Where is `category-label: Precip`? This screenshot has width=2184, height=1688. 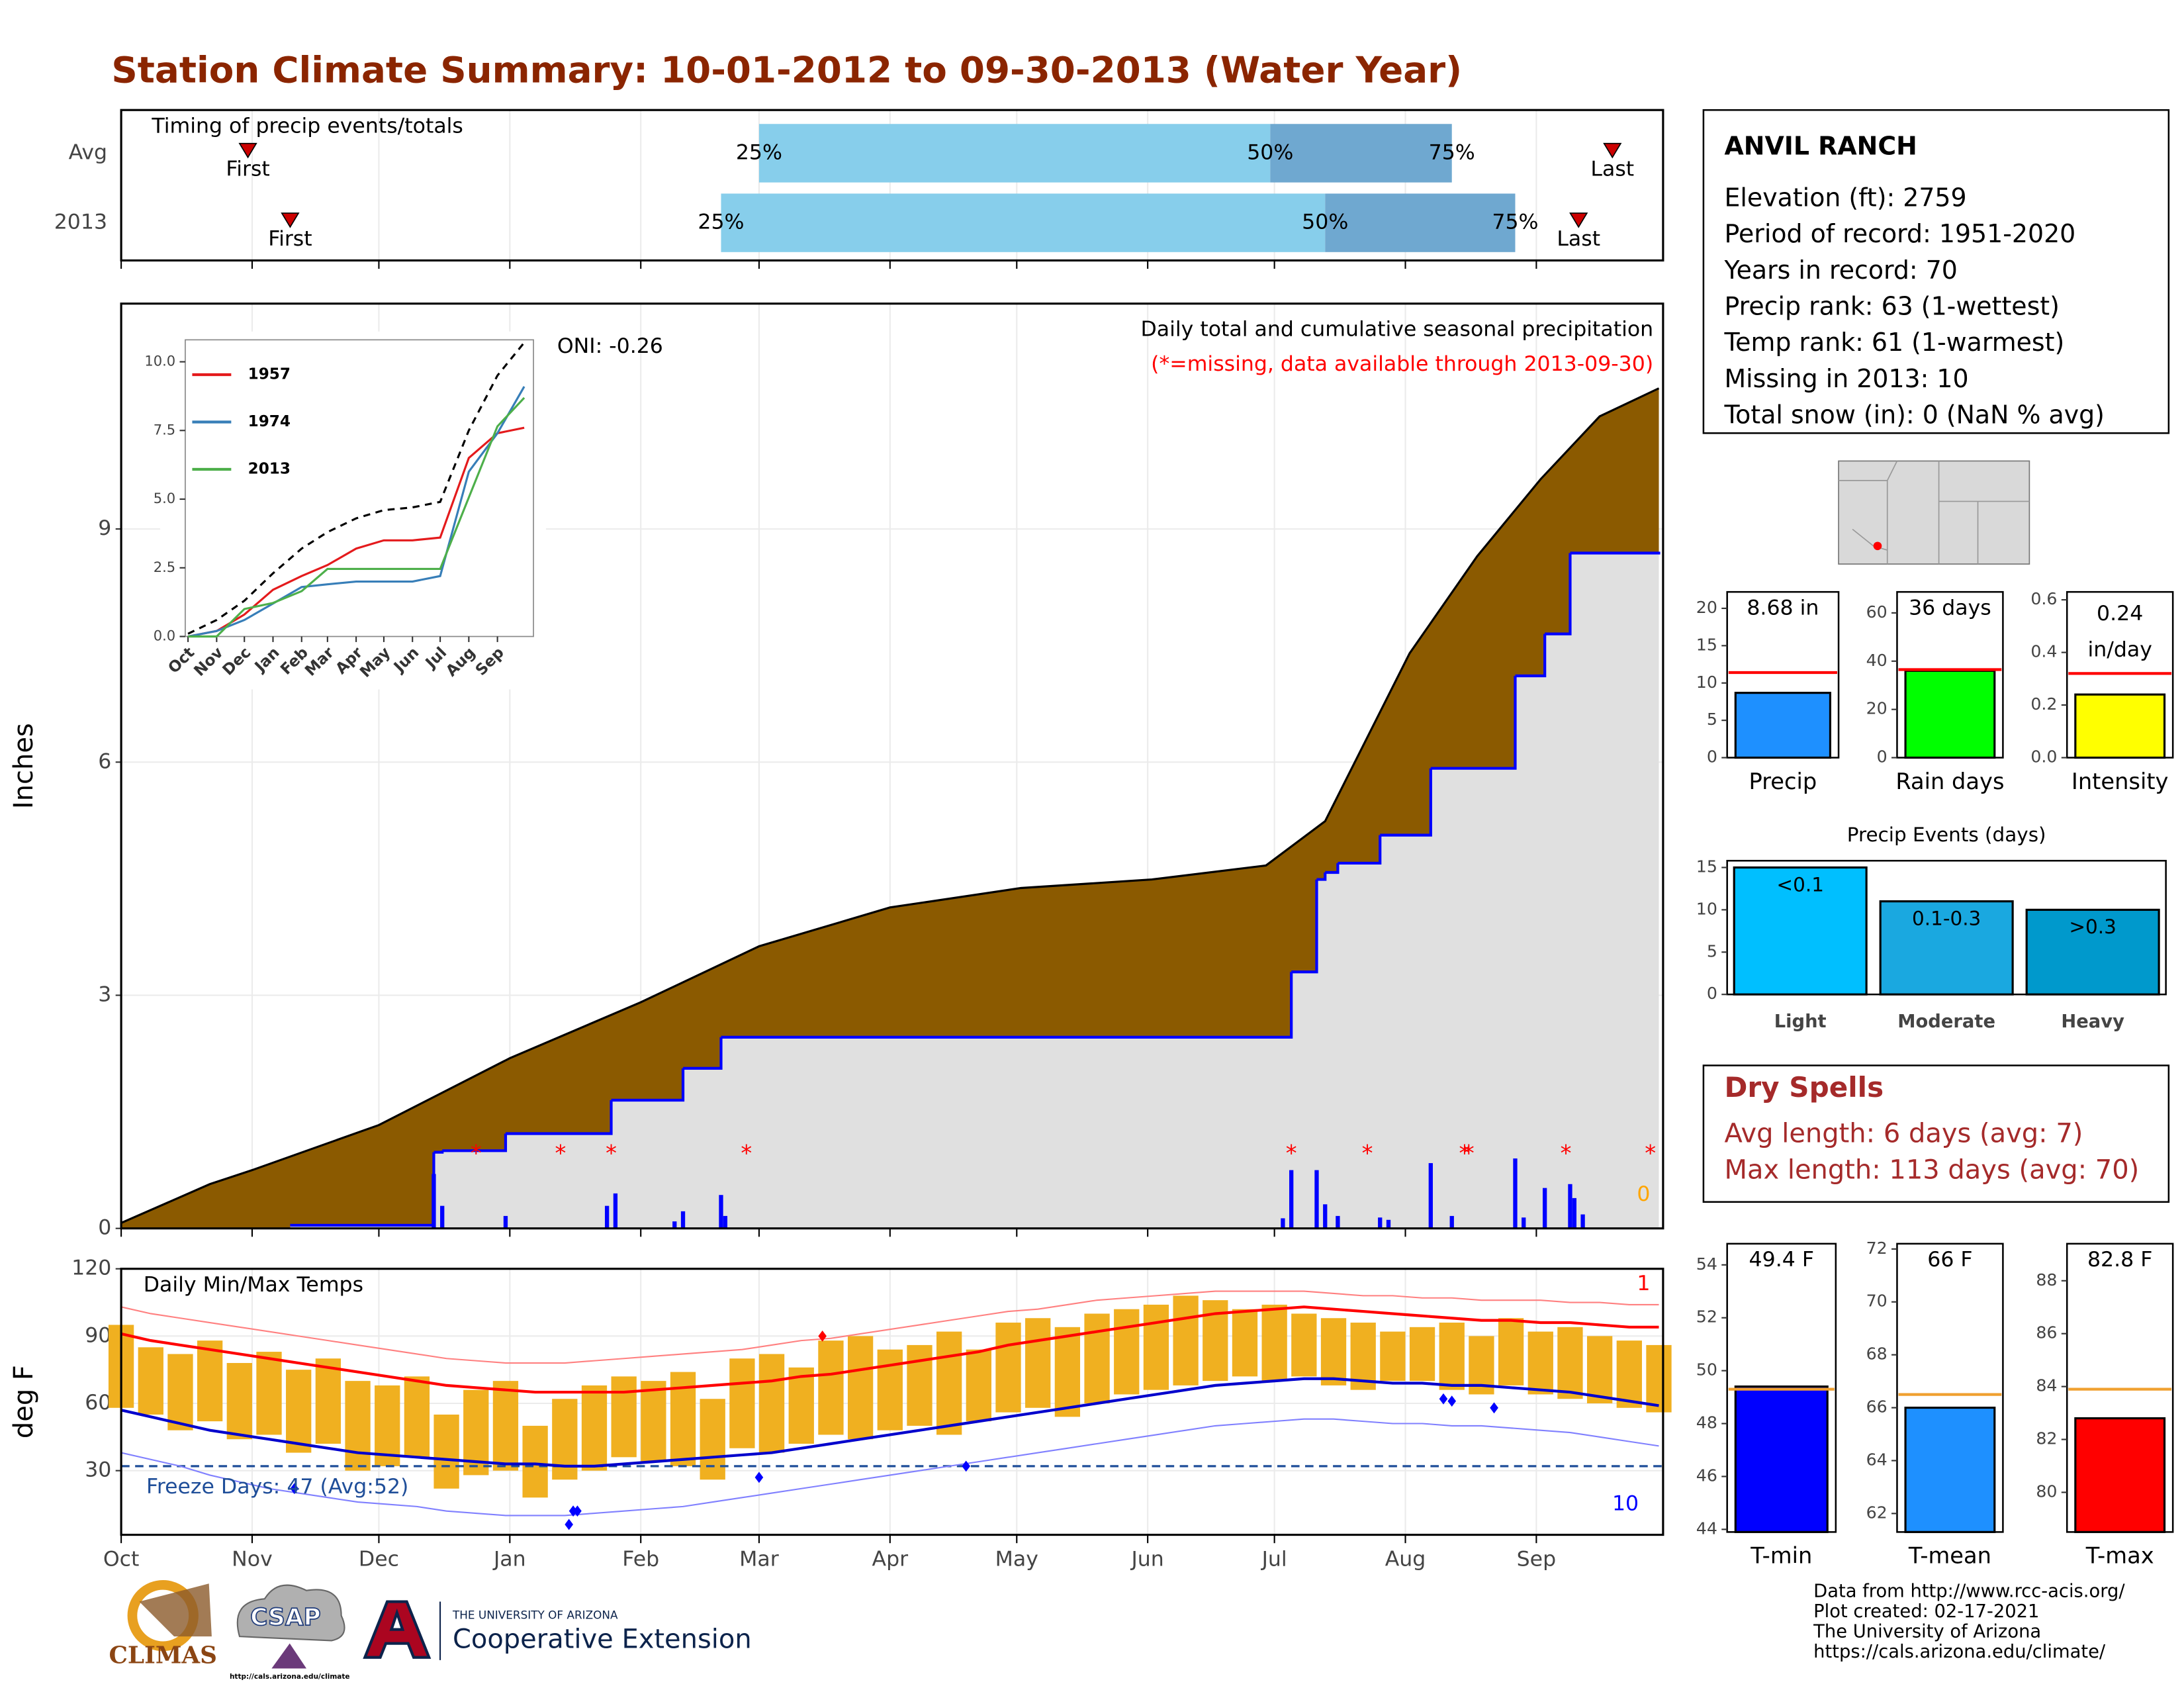
category-label: Precip is located at coordinates (1783, 781).